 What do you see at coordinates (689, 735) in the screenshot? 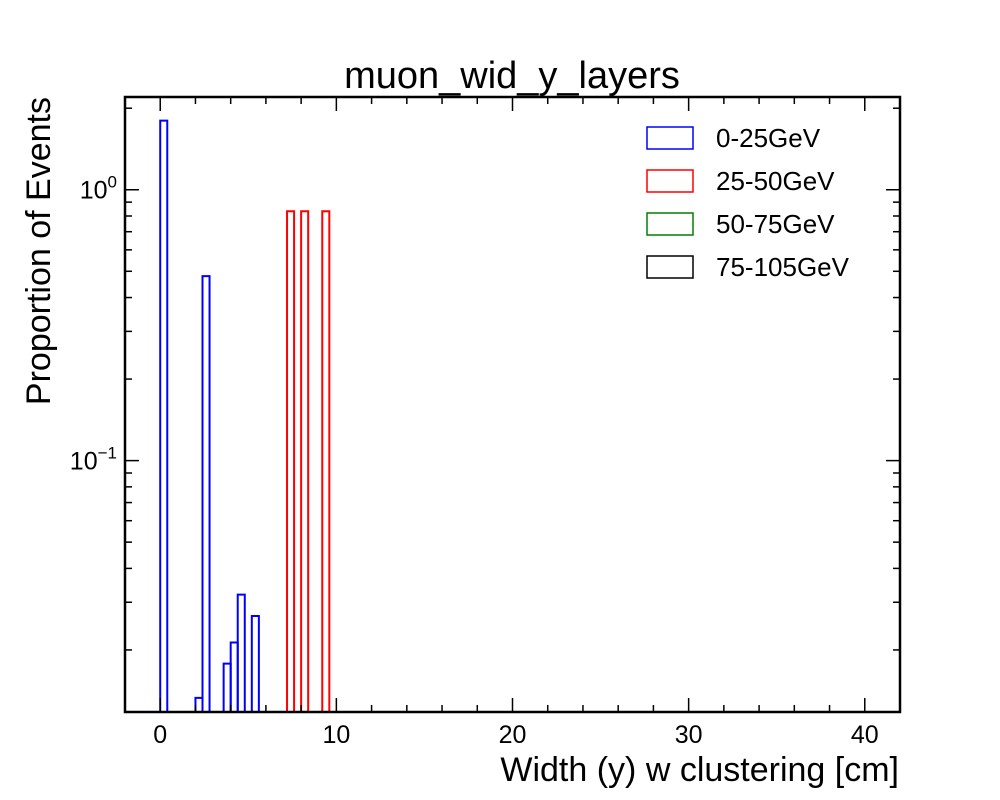
I see `x-tick-label-3: 30` at bounding box center [689, 735].